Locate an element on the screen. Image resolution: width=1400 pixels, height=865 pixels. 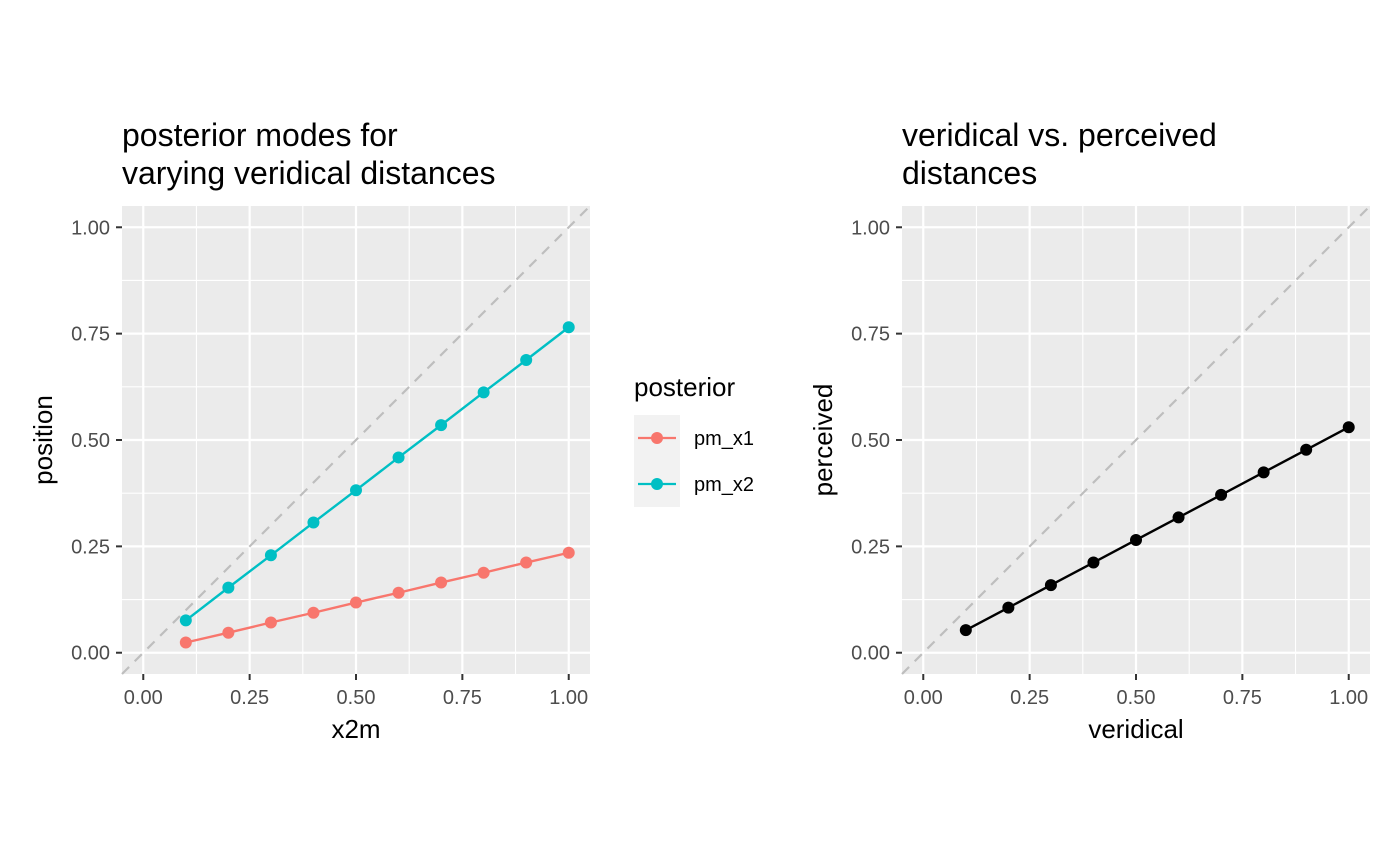
y-axis-title: position is located at coordinates (43, 440).